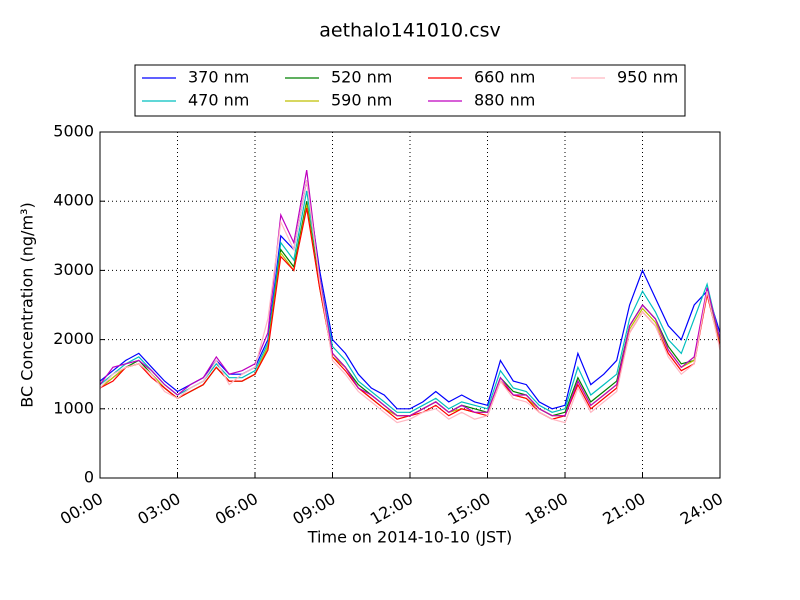  I want to click on legend-label: 950 nm, so click(647, 77).